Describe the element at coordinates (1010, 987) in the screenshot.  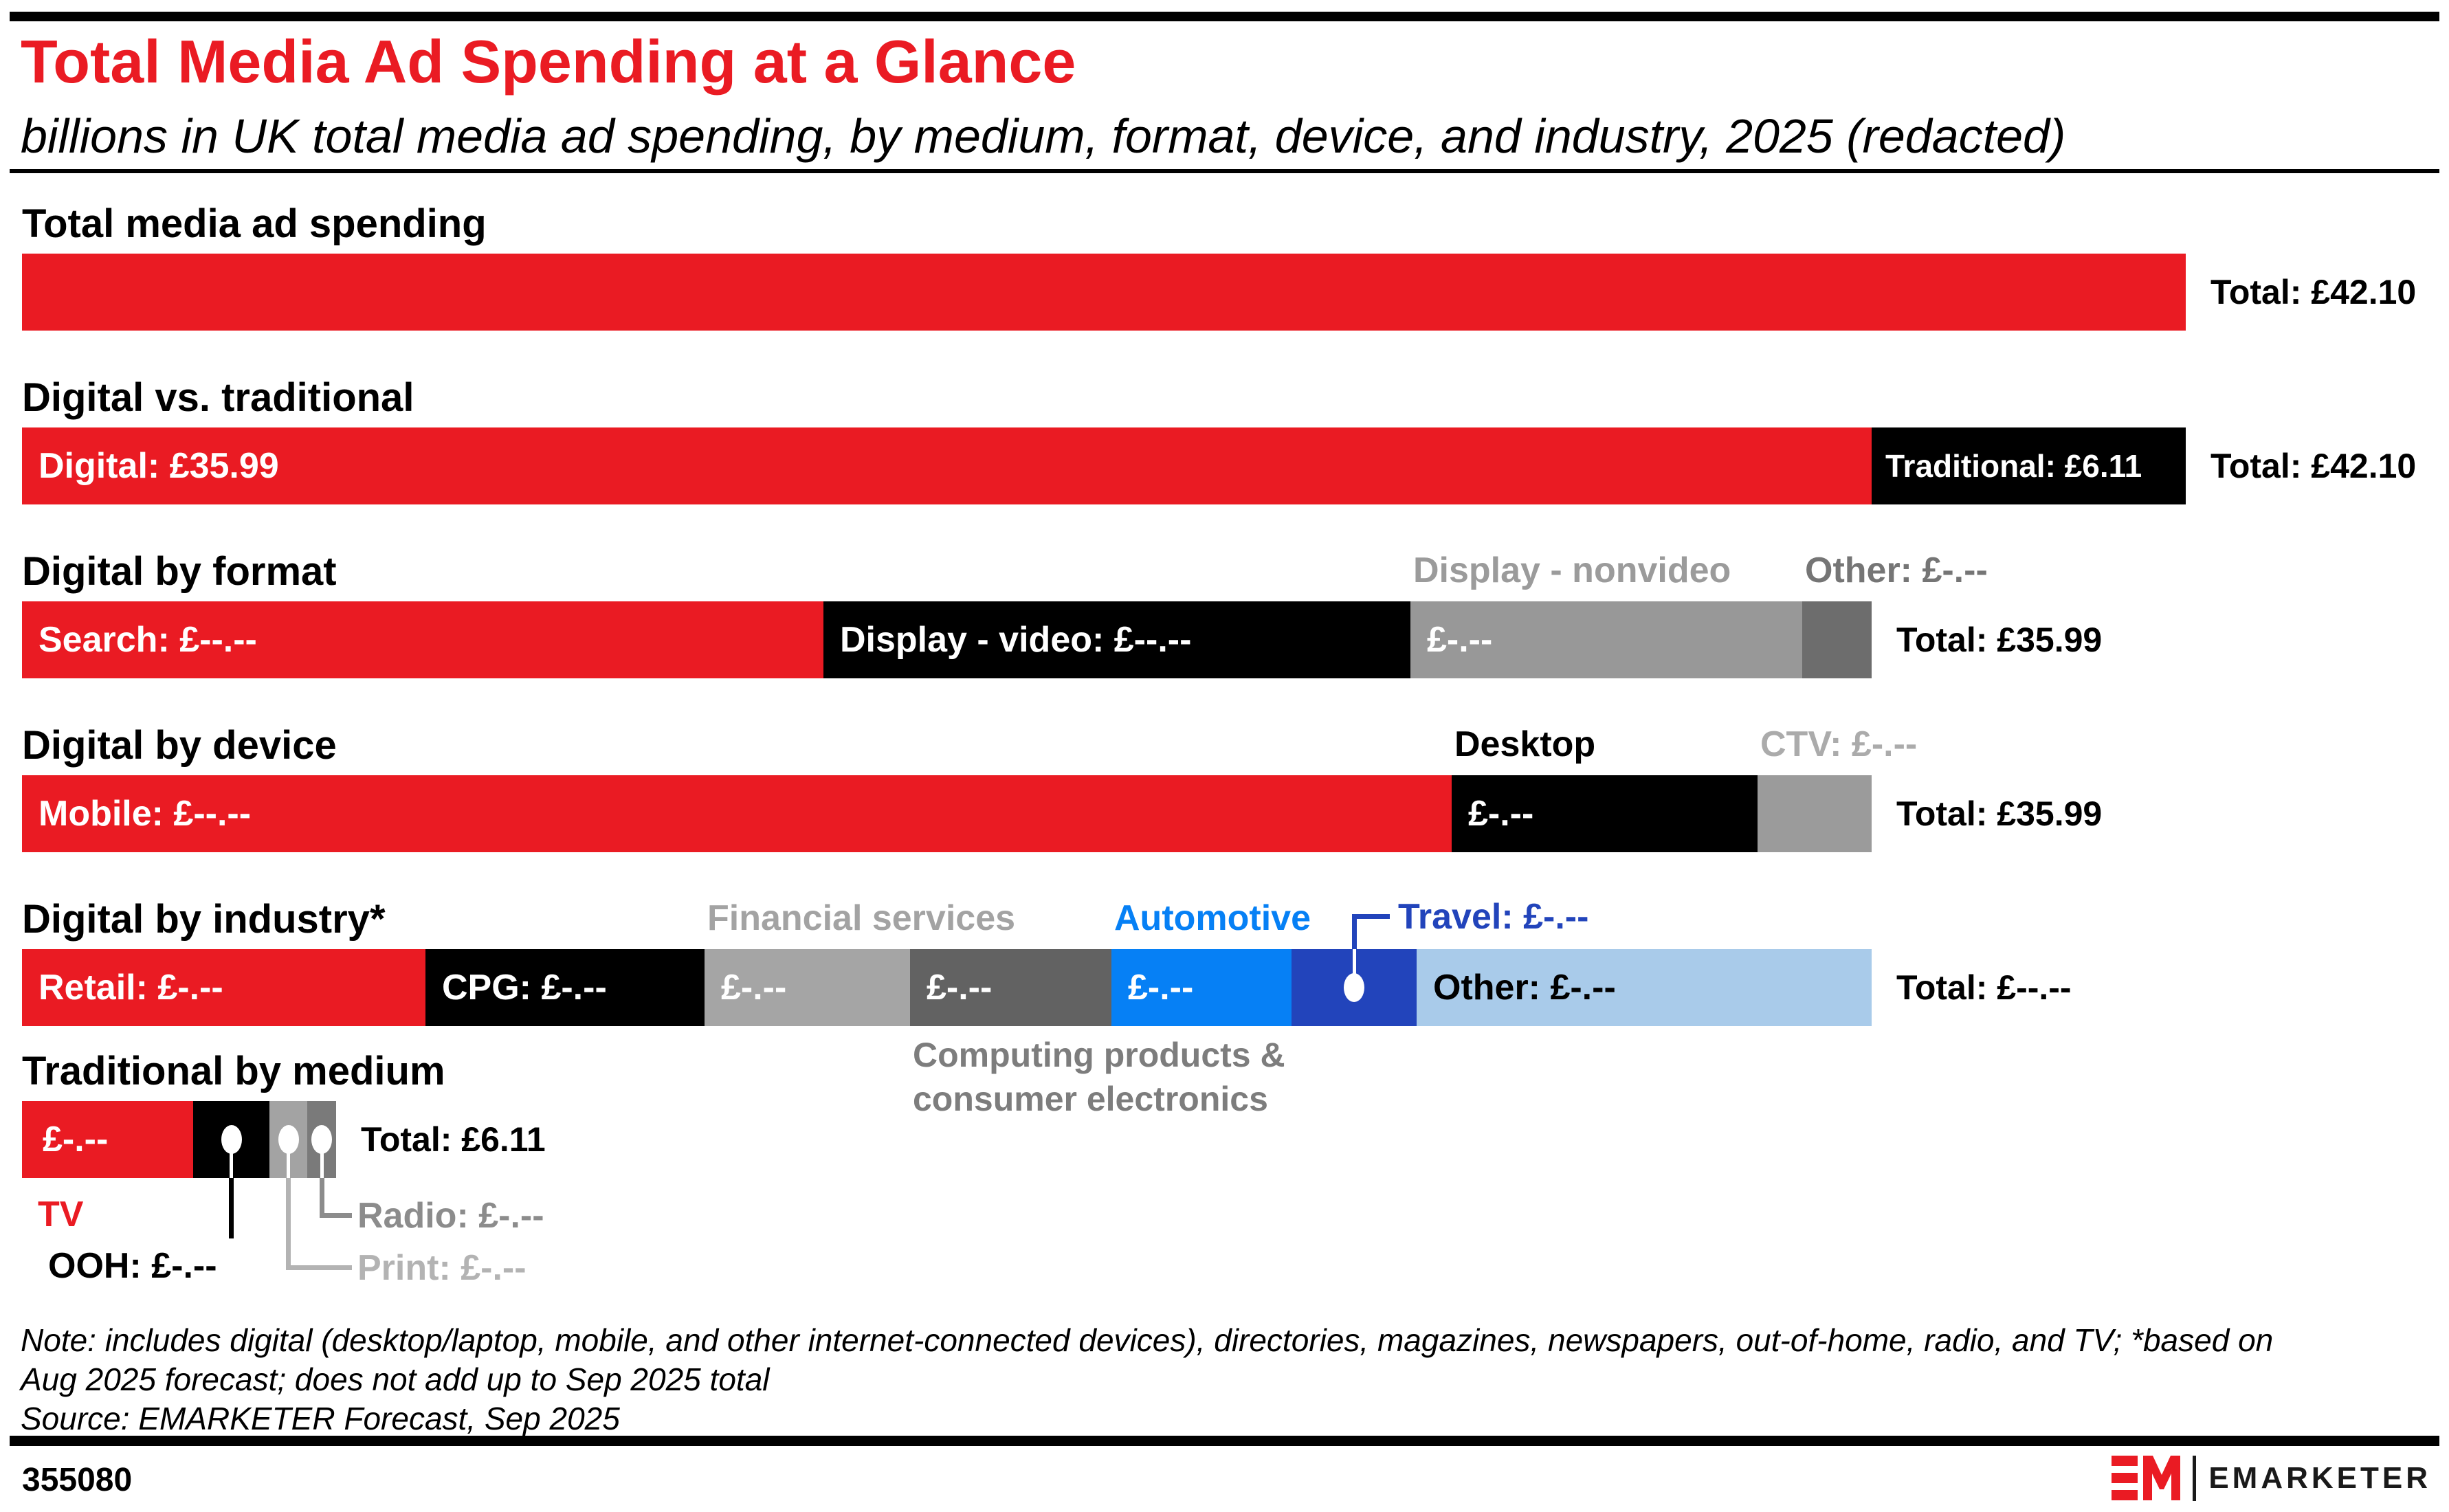
I see `segment-computing-products-consumer-electronics: £-.--` at that location.